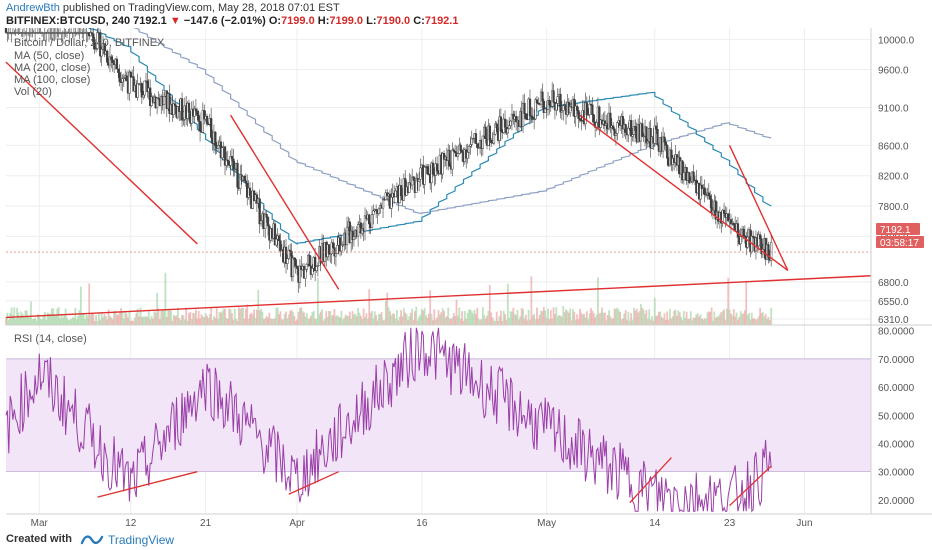 The height and width of the screenshot is (550, 932). I want to click on rsi-legend: RSI (14, close), so click(50, 339).